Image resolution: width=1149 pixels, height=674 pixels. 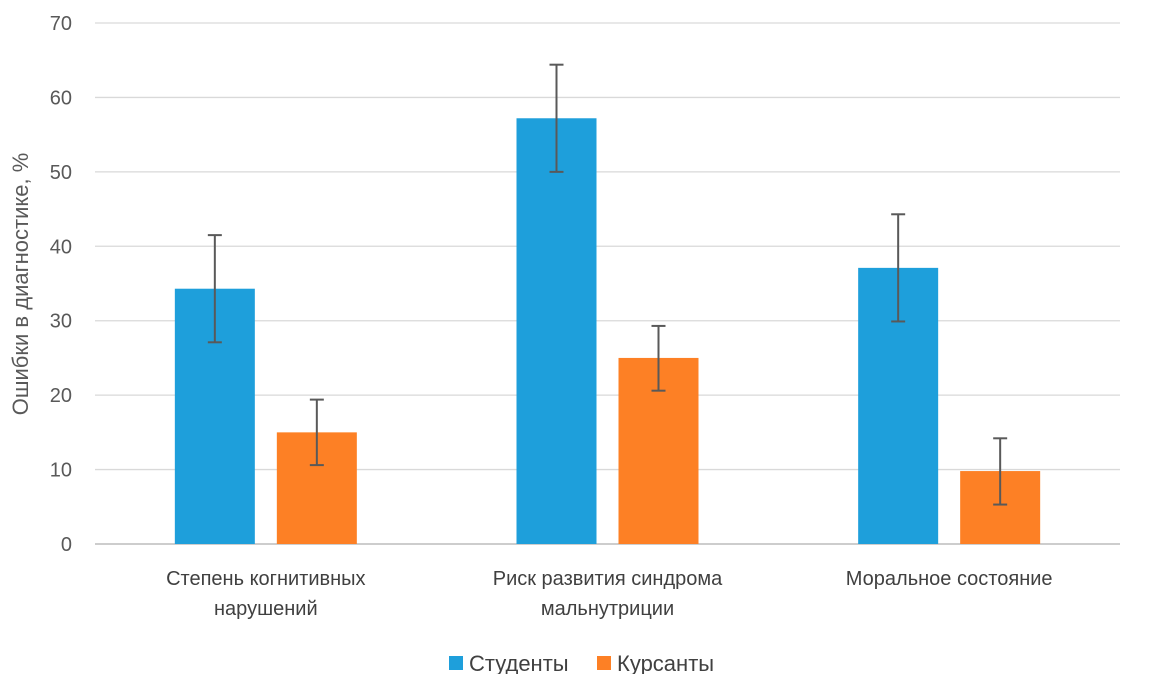 What do you see at coordinates (61, 471) in the screenshot?
I see `y-tick-label: 10` at bounding box center [61, 471].